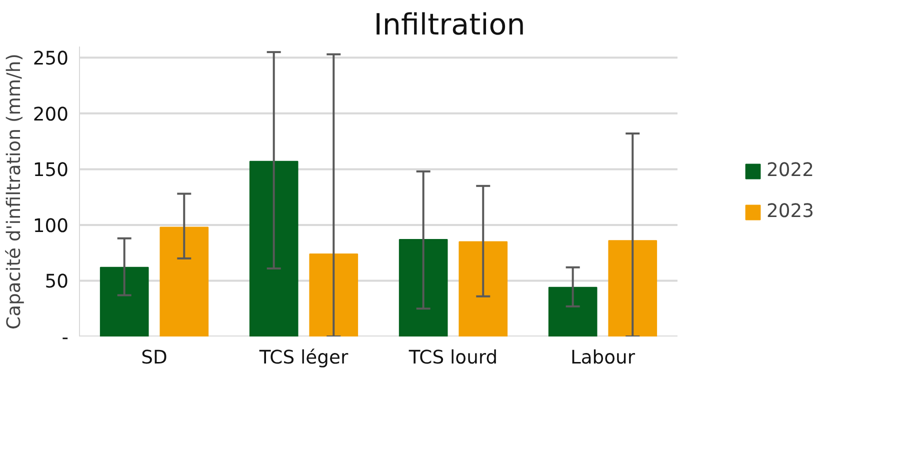 The height and width of the screenshot is (459, 906). What do you see at coordinates (14, 192) in the screenshot?
I see `y-axis-title: Capacité d'infiltration (mm/h)` at bounding box center [14, 192].